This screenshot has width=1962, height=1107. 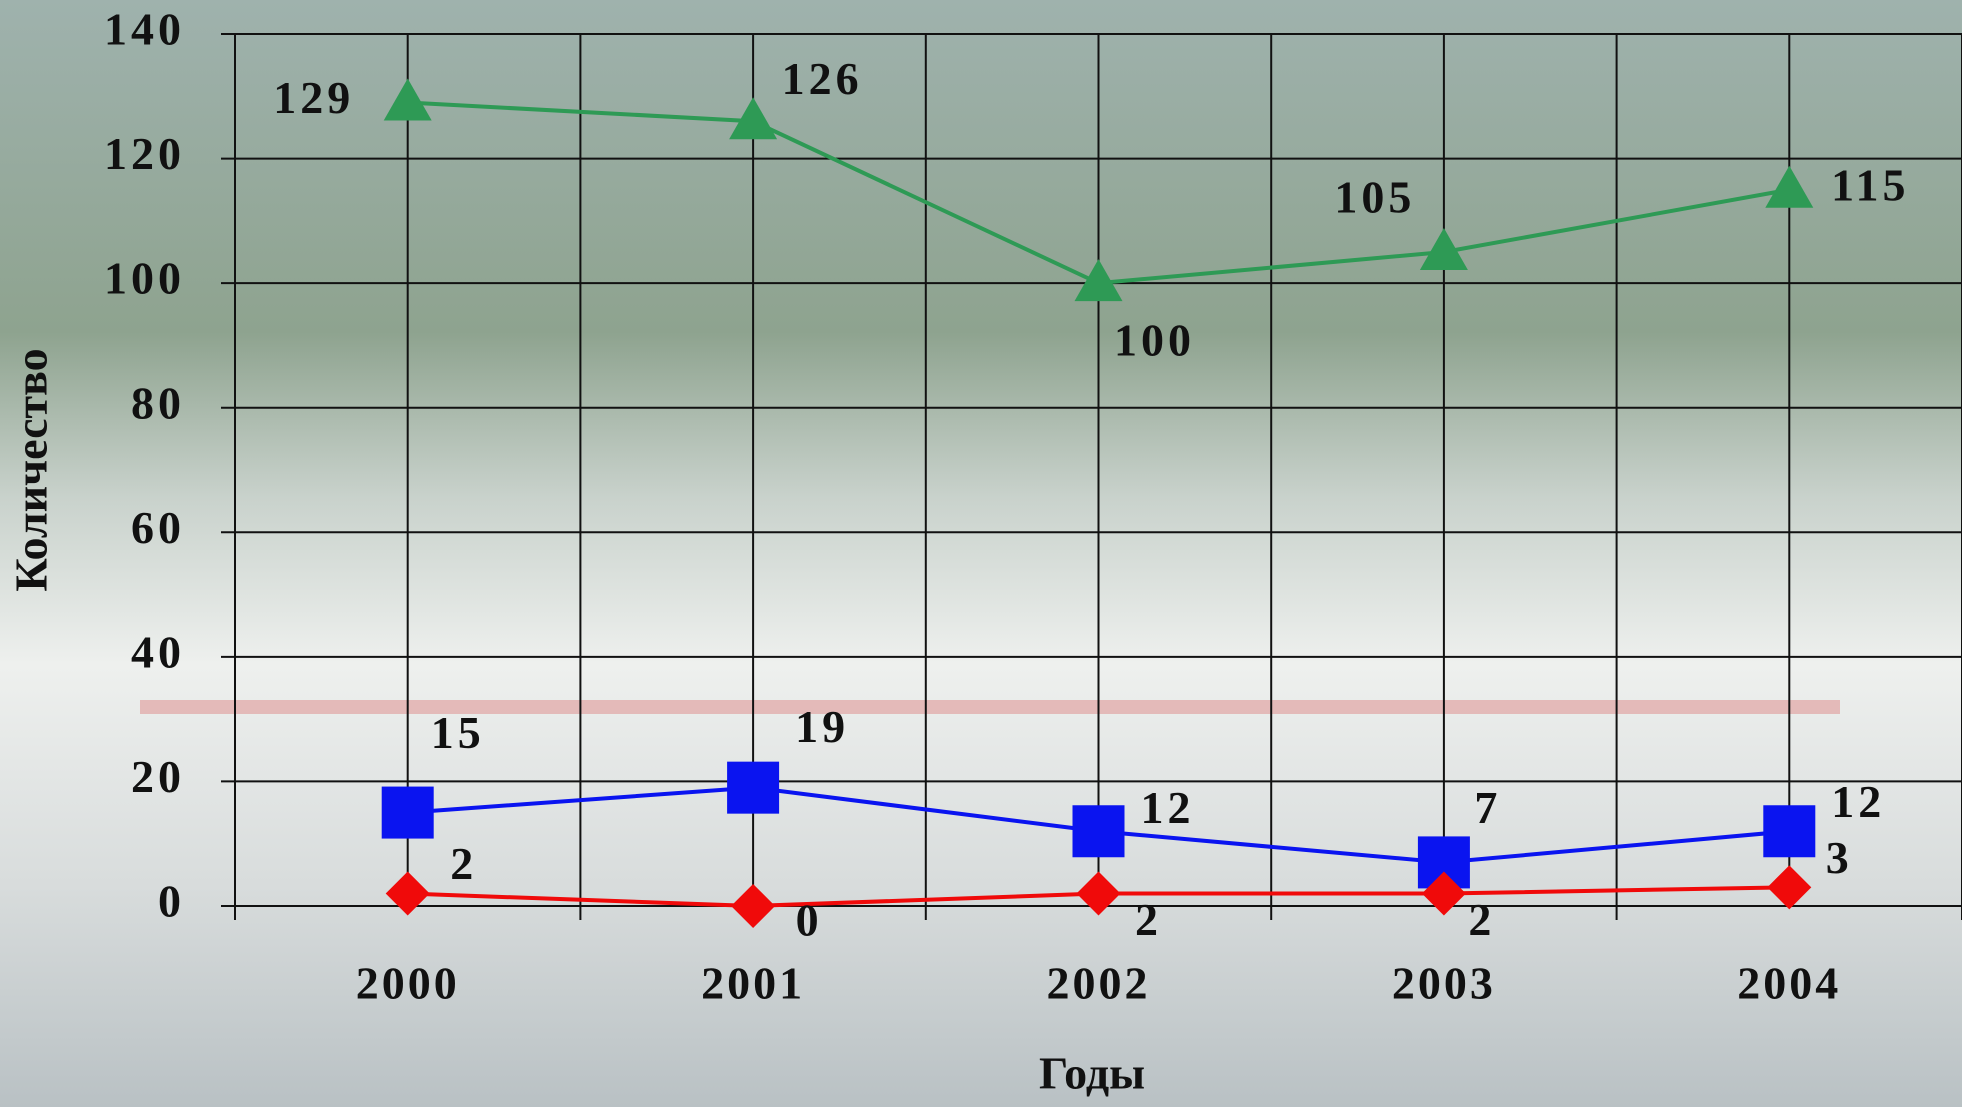 I want to click on data-label: 129, so click(x=313, y=97).